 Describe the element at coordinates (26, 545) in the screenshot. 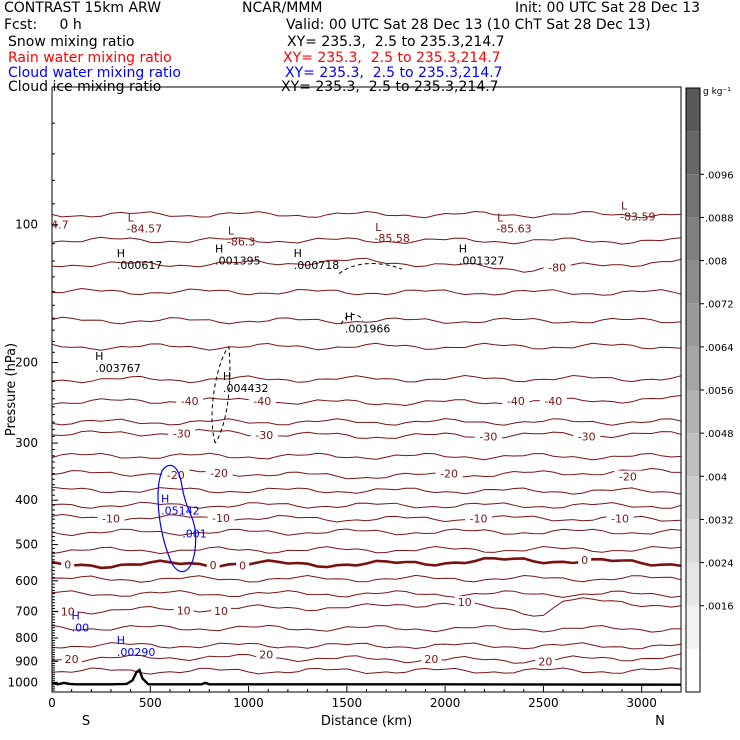

I see `y-tick-label: 500` at that location.